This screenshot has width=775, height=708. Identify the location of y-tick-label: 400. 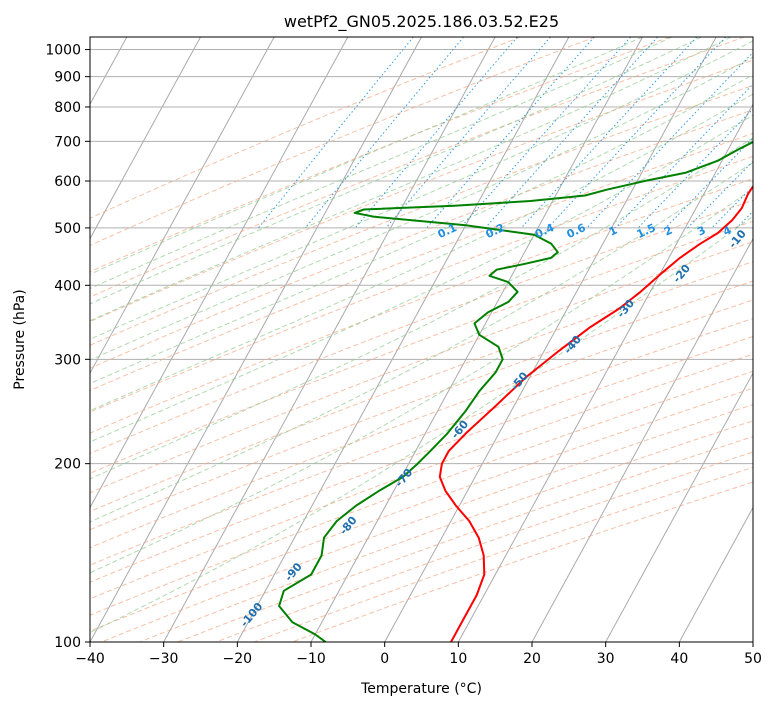
(67, 286).